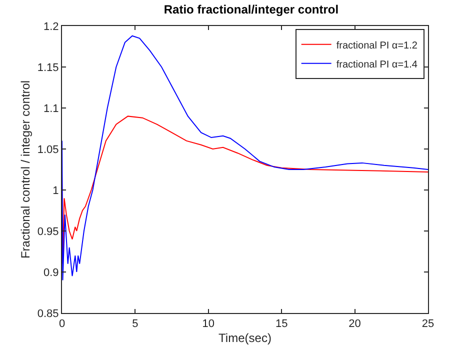 The width and height of the screenshot is (474, 355). I want to click on x-axis-title: Time(sec), so click(245, 338).